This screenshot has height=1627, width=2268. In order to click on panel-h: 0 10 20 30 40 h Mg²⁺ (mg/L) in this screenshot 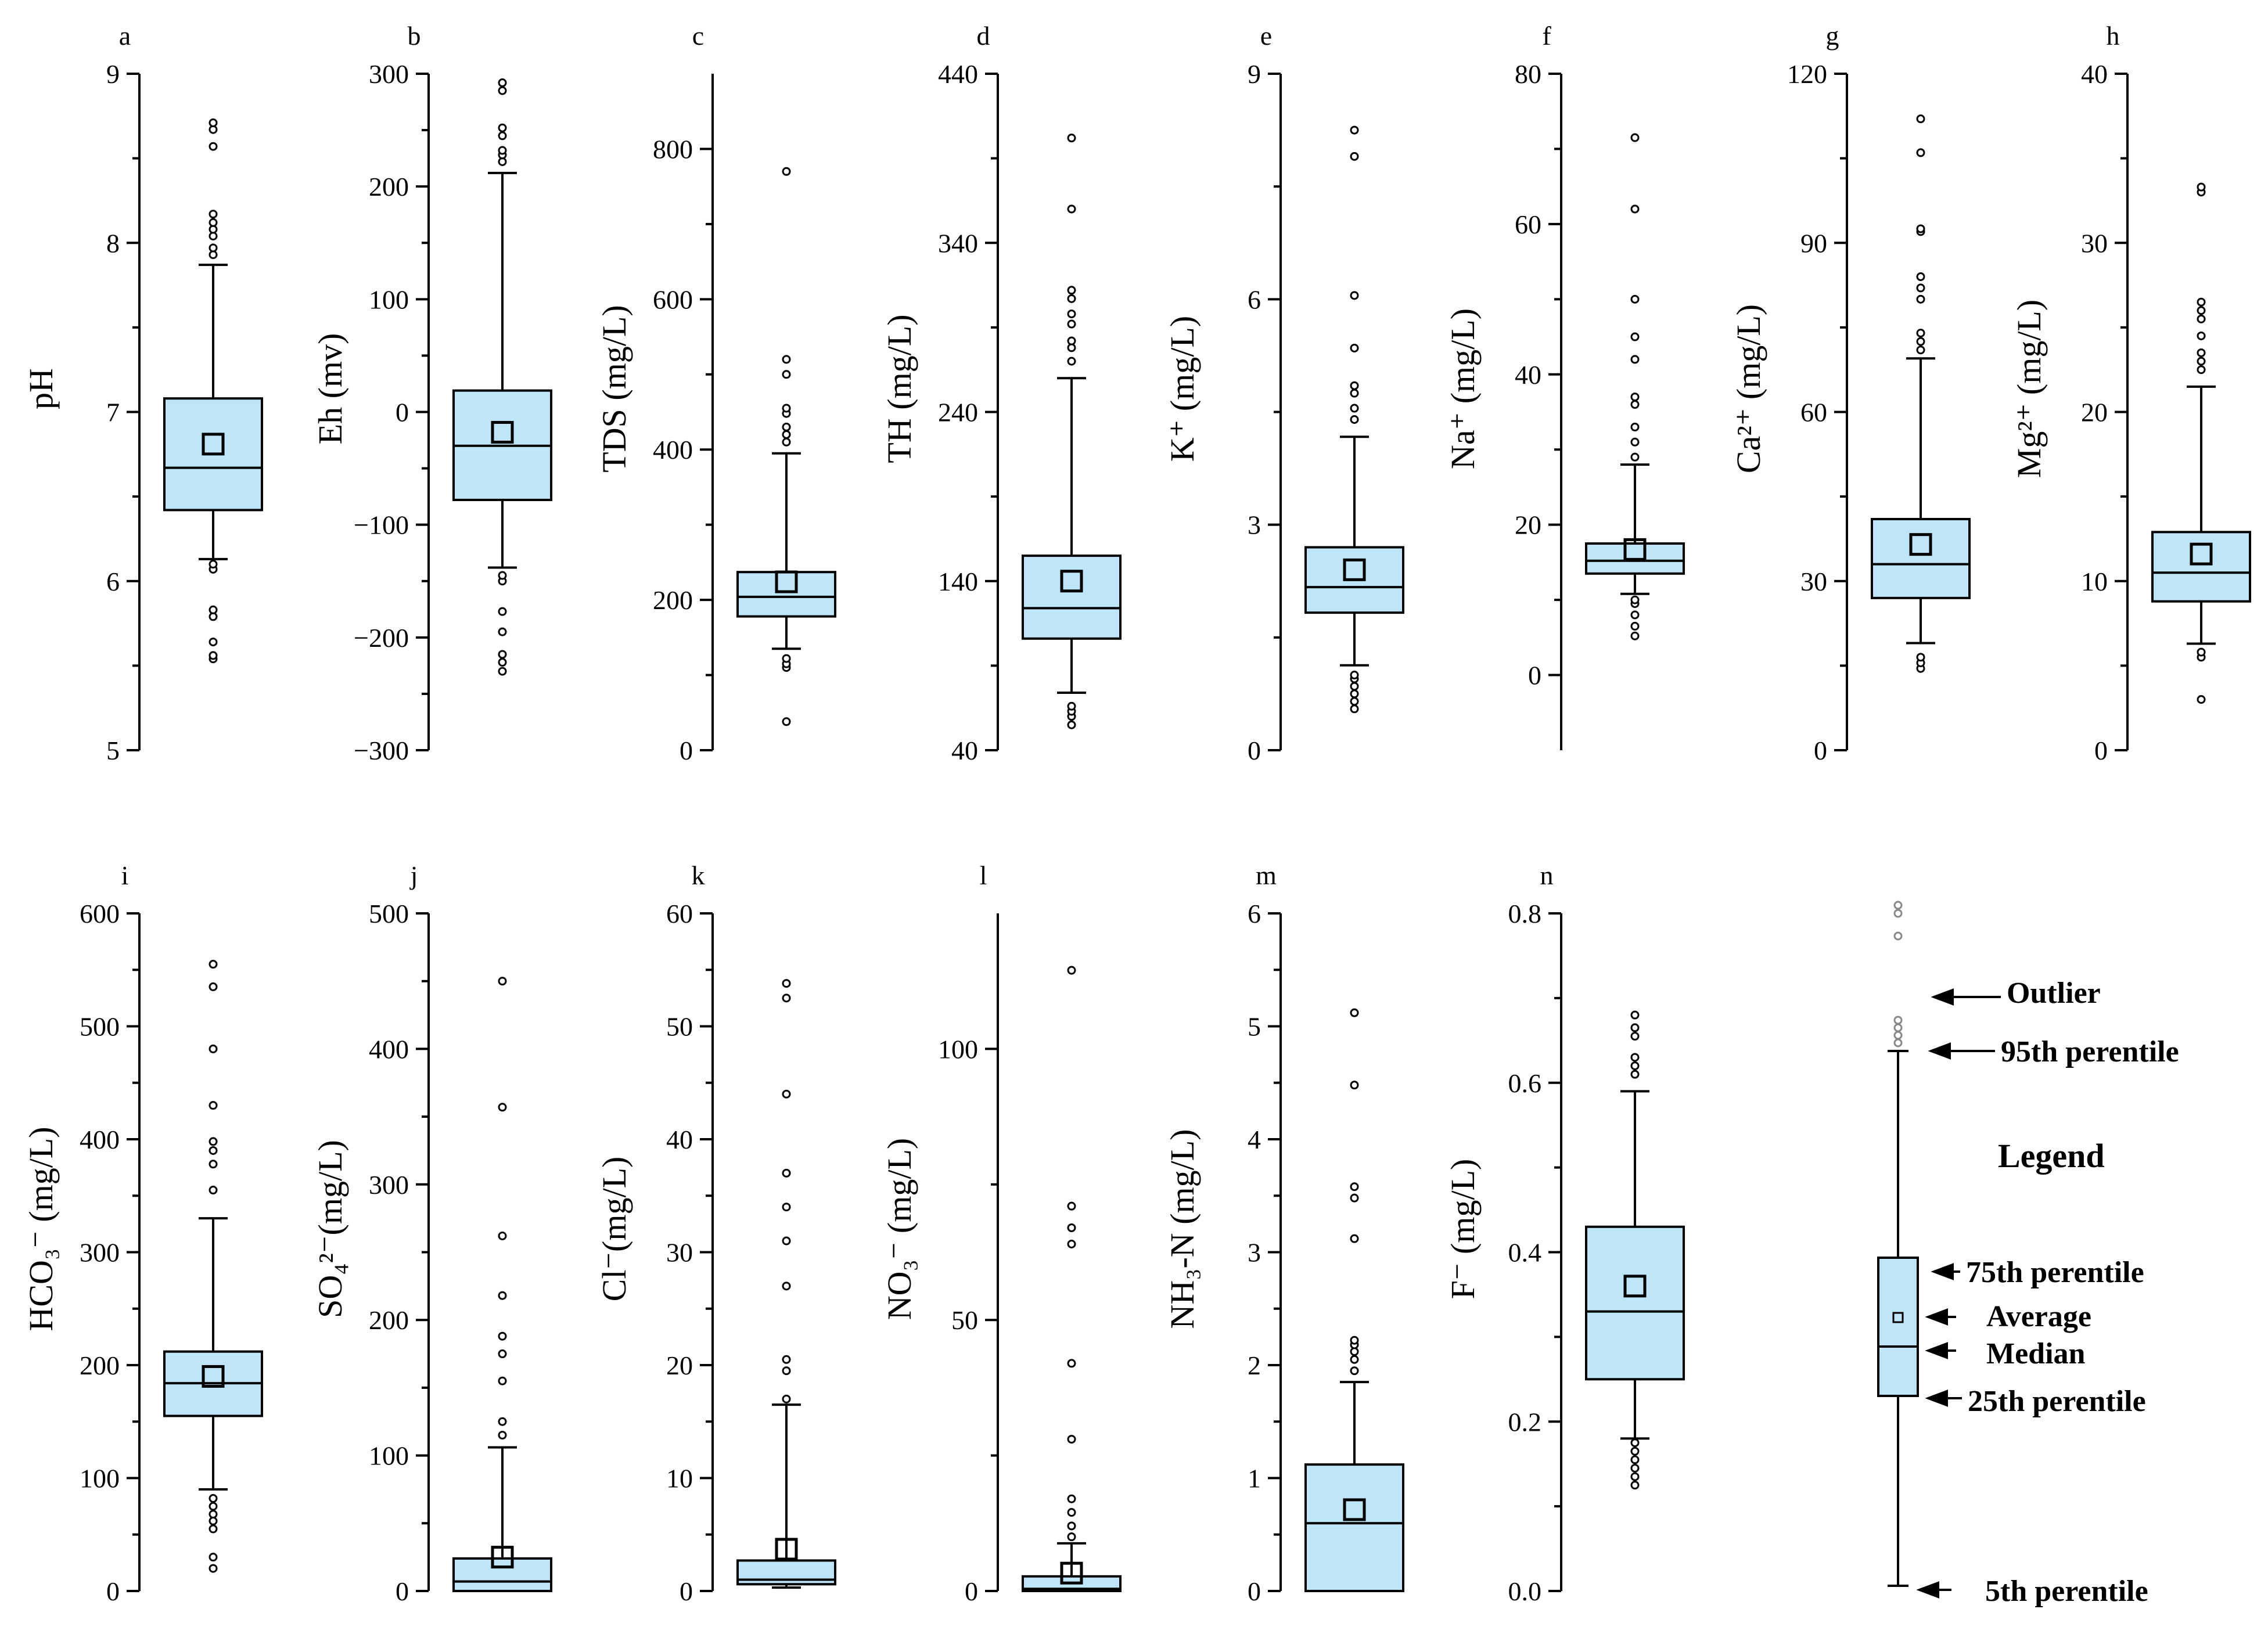, I will do `click(2130, 393)`.